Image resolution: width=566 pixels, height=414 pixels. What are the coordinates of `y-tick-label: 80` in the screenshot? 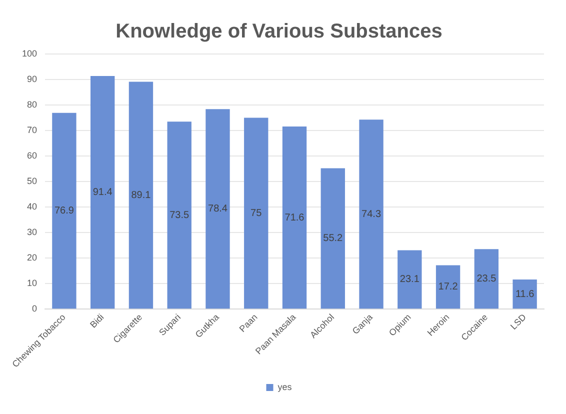 It's located at (32, 105).